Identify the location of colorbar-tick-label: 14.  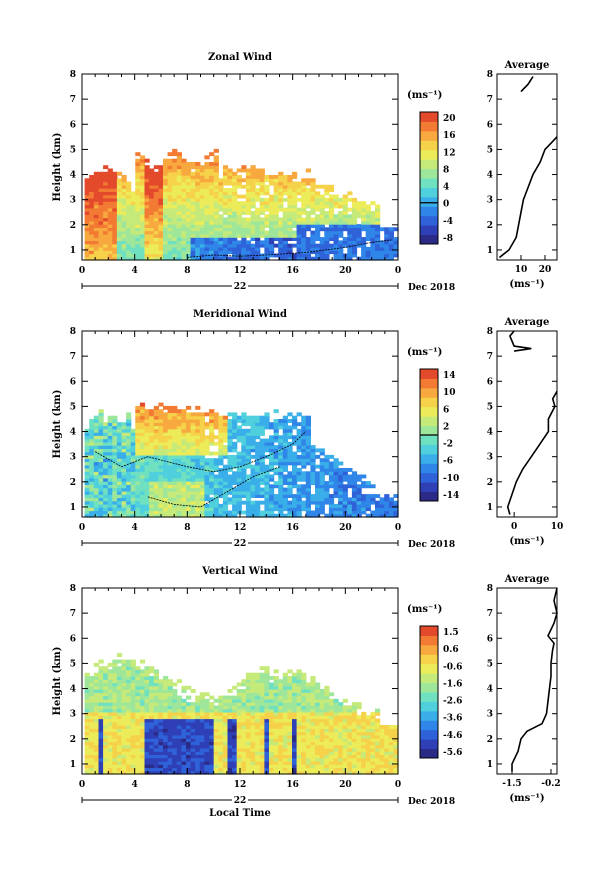
(449, 376).